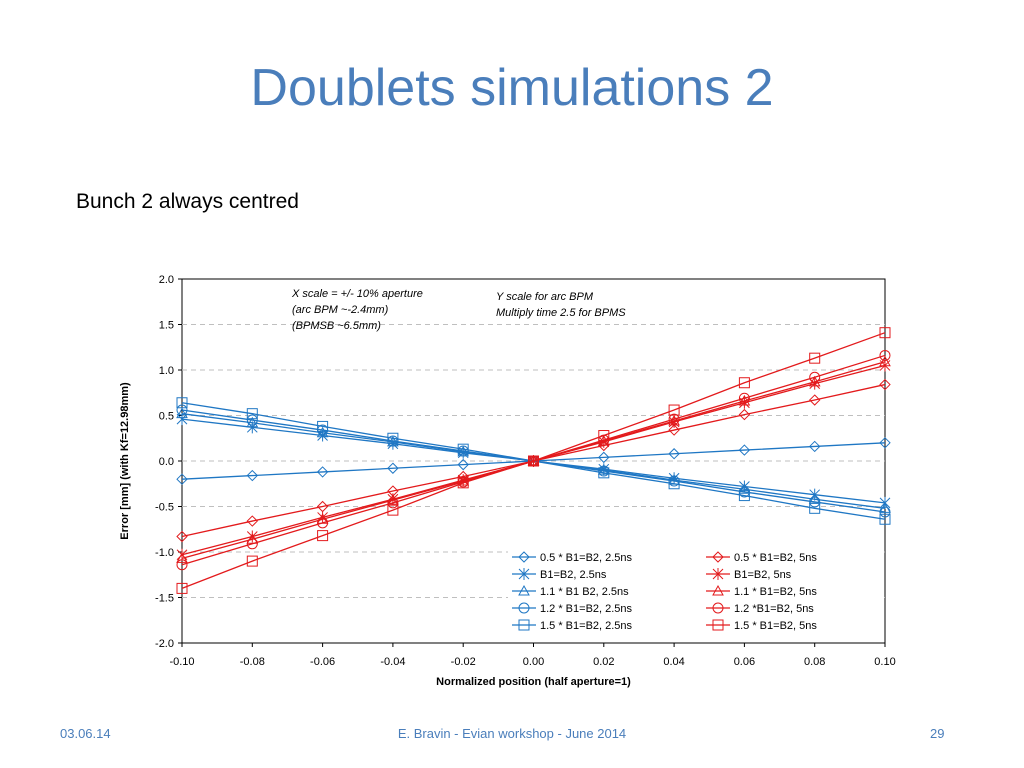  I want to click on x-tick-label: 0.02, so click(603, 662).